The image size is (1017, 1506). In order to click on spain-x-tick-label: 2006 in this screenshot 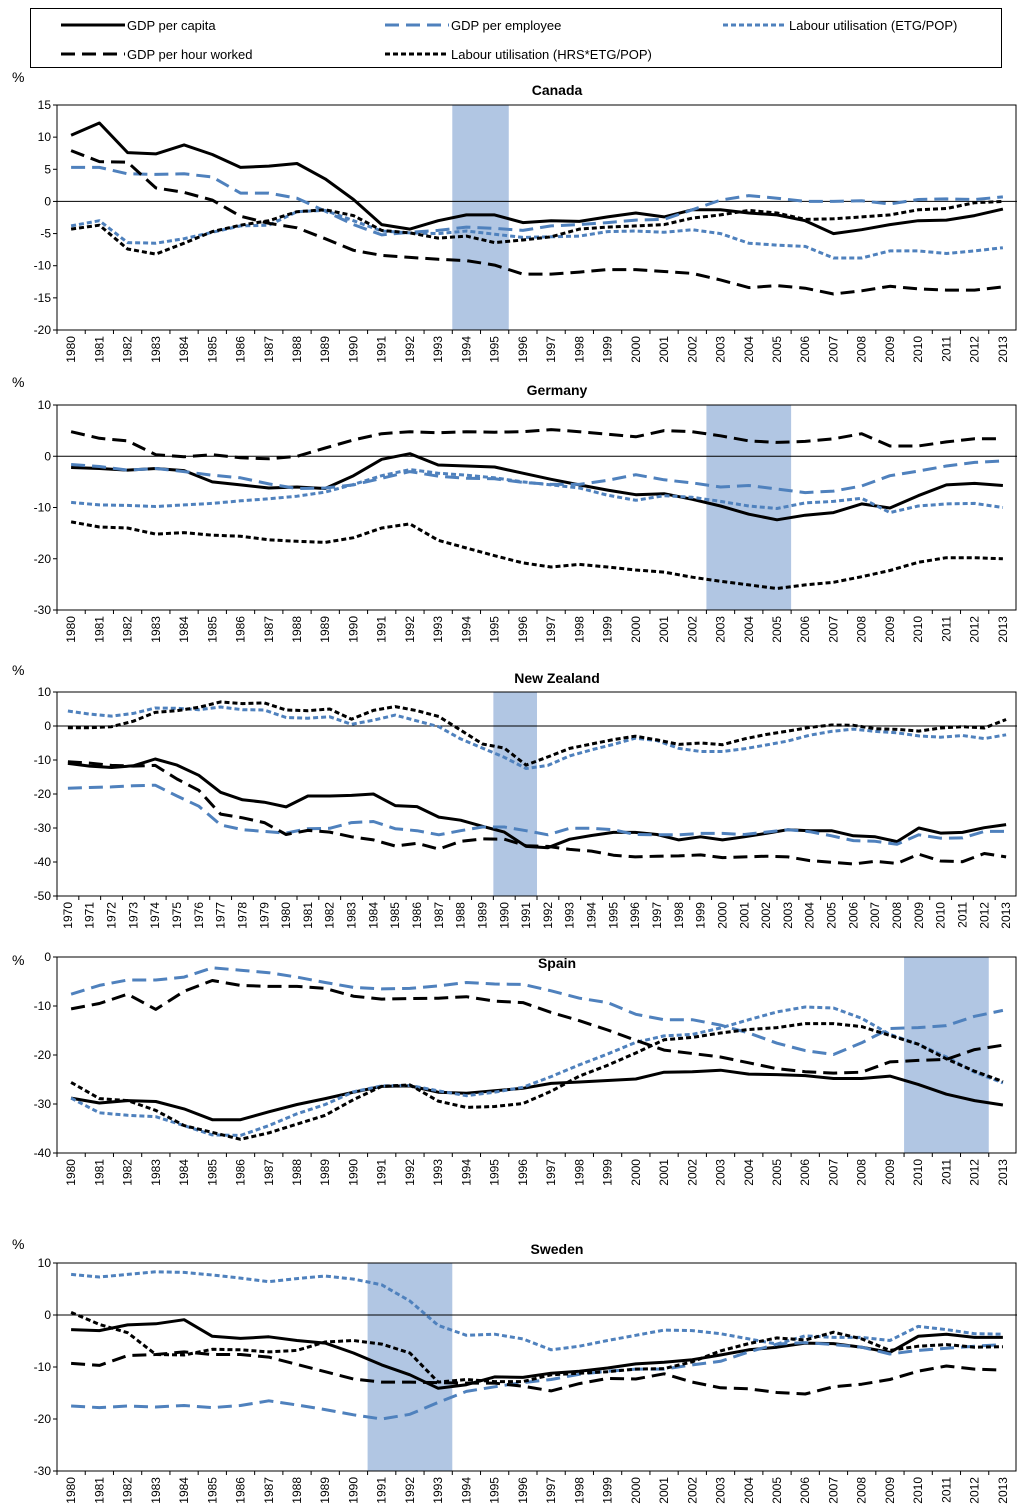, I will do `click(805, 1172)`.